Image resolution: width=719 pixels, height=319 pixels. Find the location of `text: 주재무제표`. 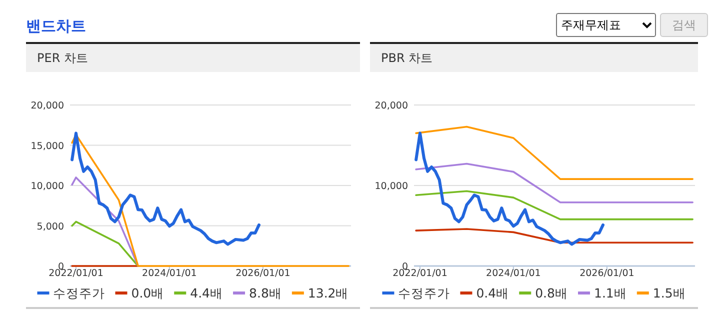

text: 주재무제표 is located at coordinates (606, 25).